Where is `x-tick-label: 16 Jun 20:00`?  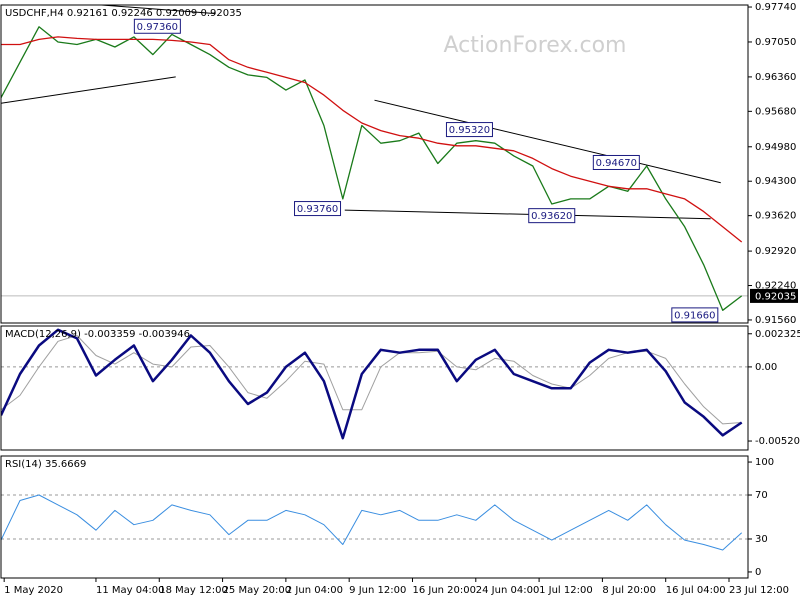 x-tick-label: 16 Jun 20:00 is located at coordinates (444, 590).